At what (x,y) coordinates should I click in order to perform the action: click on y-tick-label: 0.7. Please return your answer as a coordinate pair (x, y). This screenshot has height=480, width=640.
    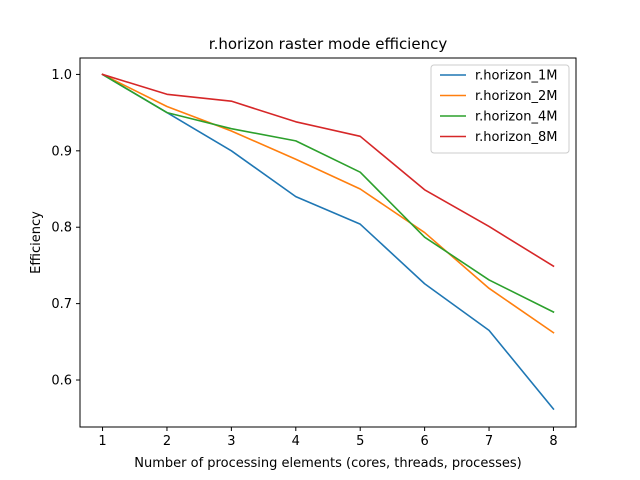
    Looking at the image, I should click on (61, 304).